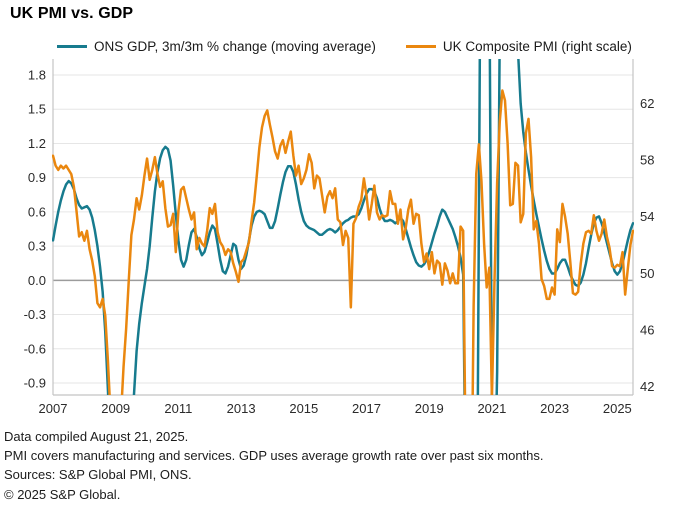  What do you see at coordinates (35, 314) in the screenshot?
I see `left-axis-tick-label: -0.3` at bounding box center [35, 314].